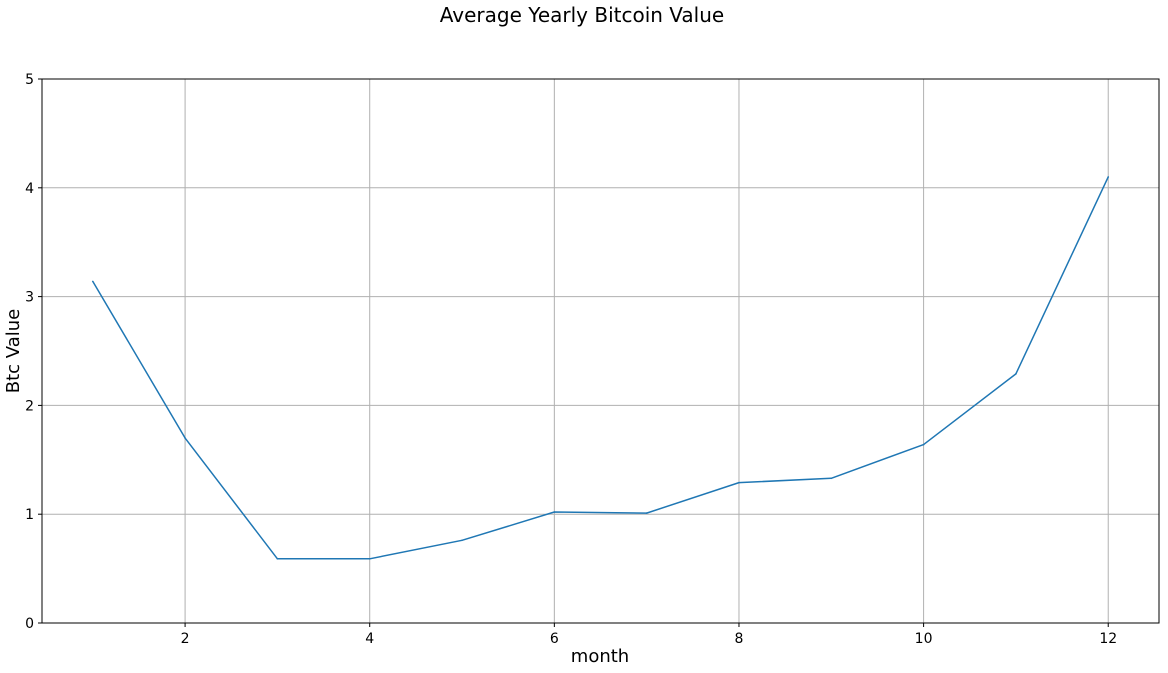 Image resolution: width=1168 pixels, height=673 pixels. Describe the element at coordinates (13, 351) in the screenshot. I see `y-axis-label: Btc Value` at that location.